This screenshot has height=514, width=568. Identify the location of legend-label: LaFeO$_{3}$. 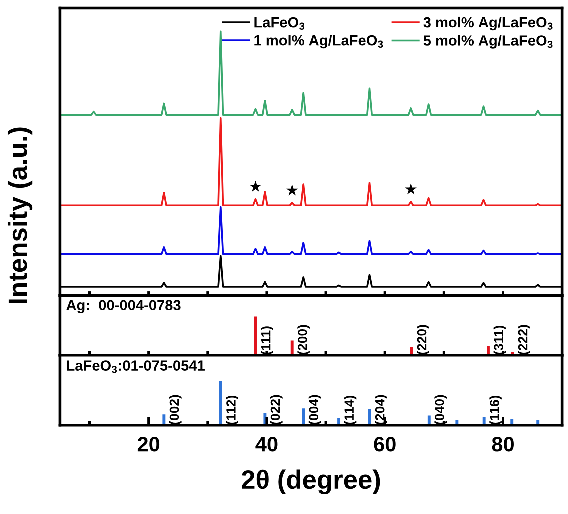
(279, 23).